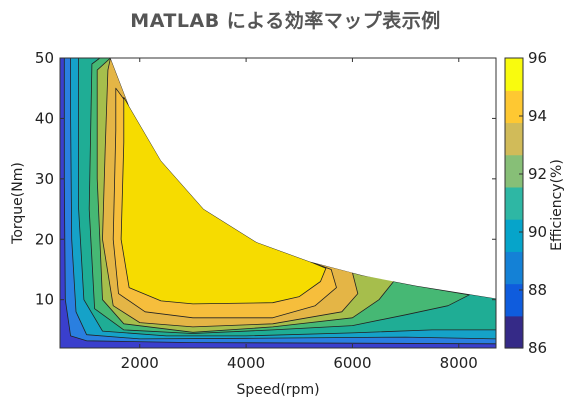  What do you see at coordinates (44, 58) in the screenshot?
I see `y-tick-label-50: 50` at bounding box center [44, 58].